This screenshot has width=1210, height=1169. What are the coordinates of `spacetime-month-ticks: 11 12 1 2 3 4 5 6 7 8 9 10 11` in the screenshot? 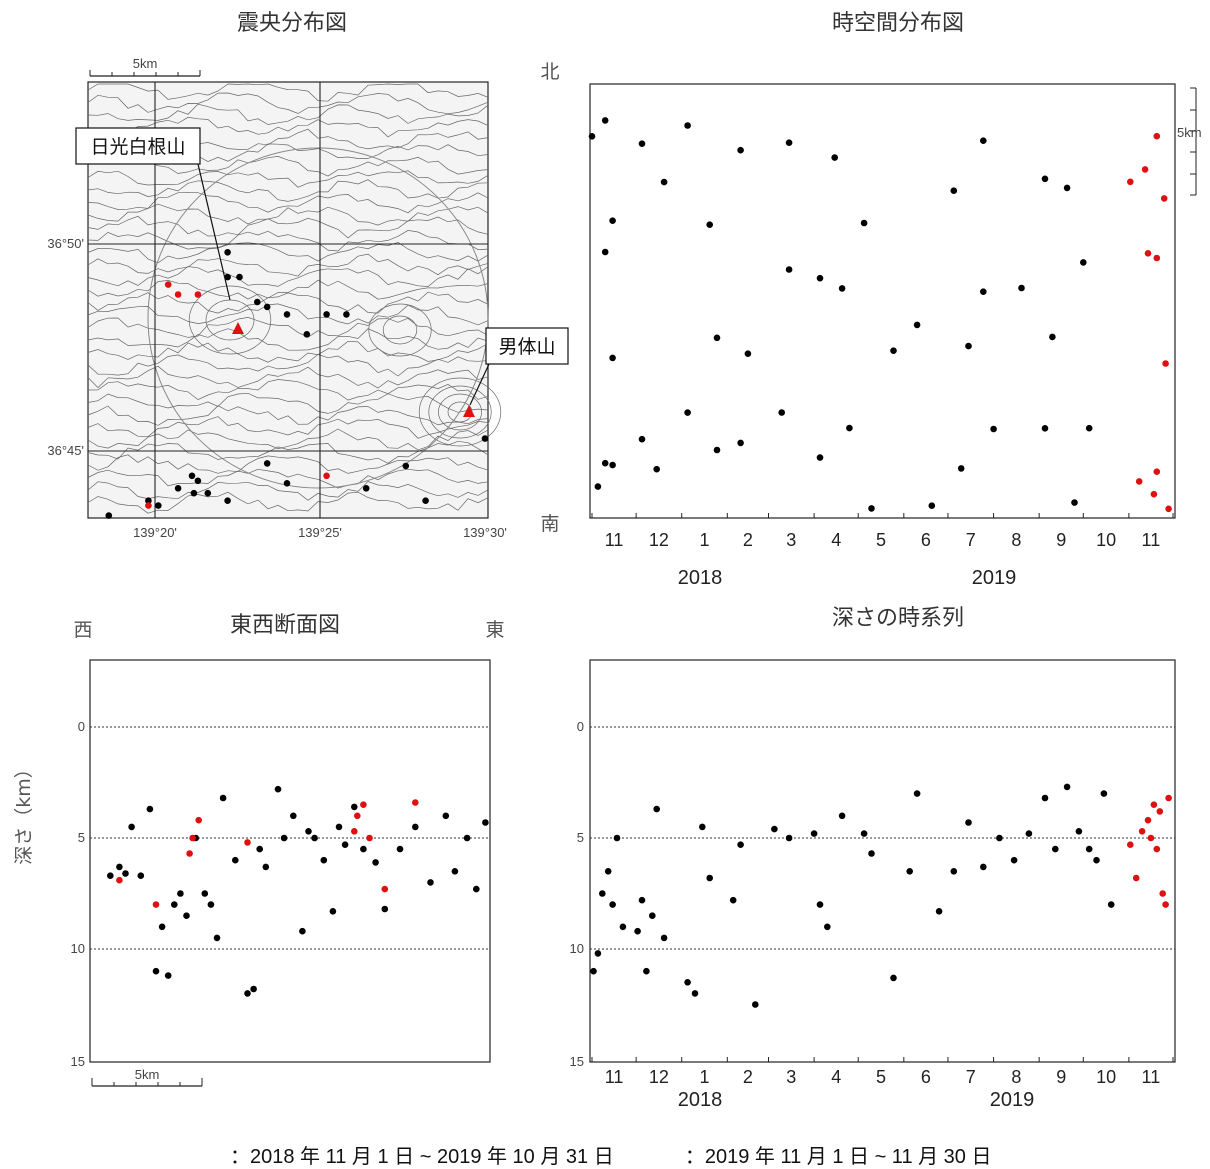 It's located at (882, 531).